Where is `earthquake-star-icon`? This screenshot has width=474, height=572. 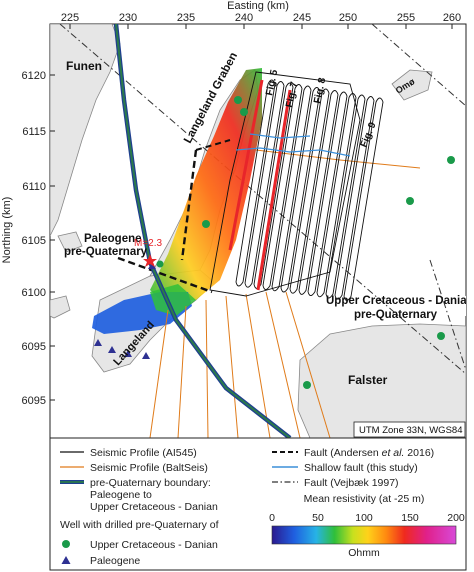 earthquake-star-icon is located at coordinates (150, 260).